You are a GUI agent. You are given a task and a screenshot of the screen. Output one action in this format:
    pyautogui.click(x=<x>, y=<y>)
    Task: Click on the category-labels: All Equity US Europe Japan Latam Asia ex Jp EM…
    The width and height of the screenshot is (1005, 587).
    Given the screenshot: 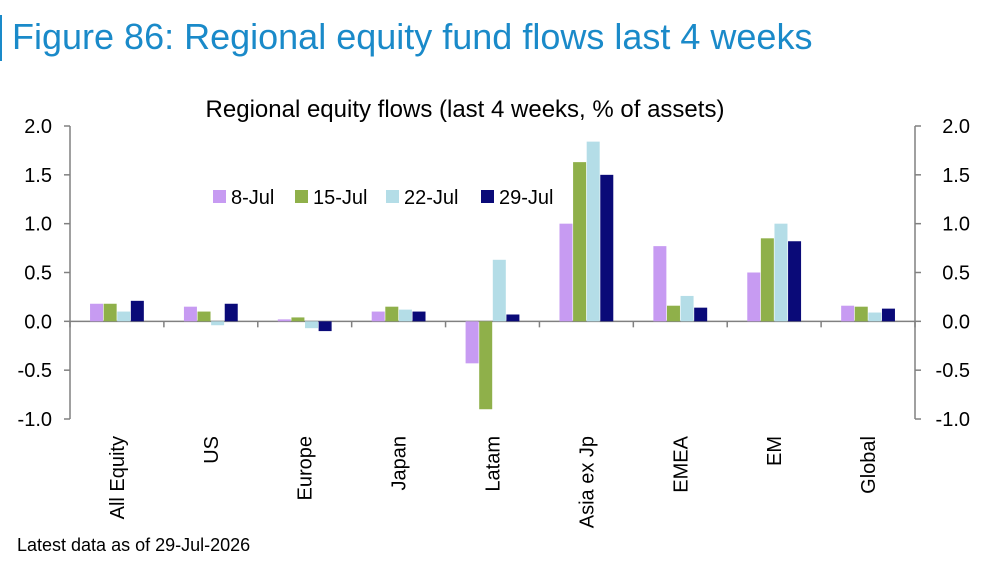 What is the action you would take?
    pyautogui.click(x=493, y=481)
    